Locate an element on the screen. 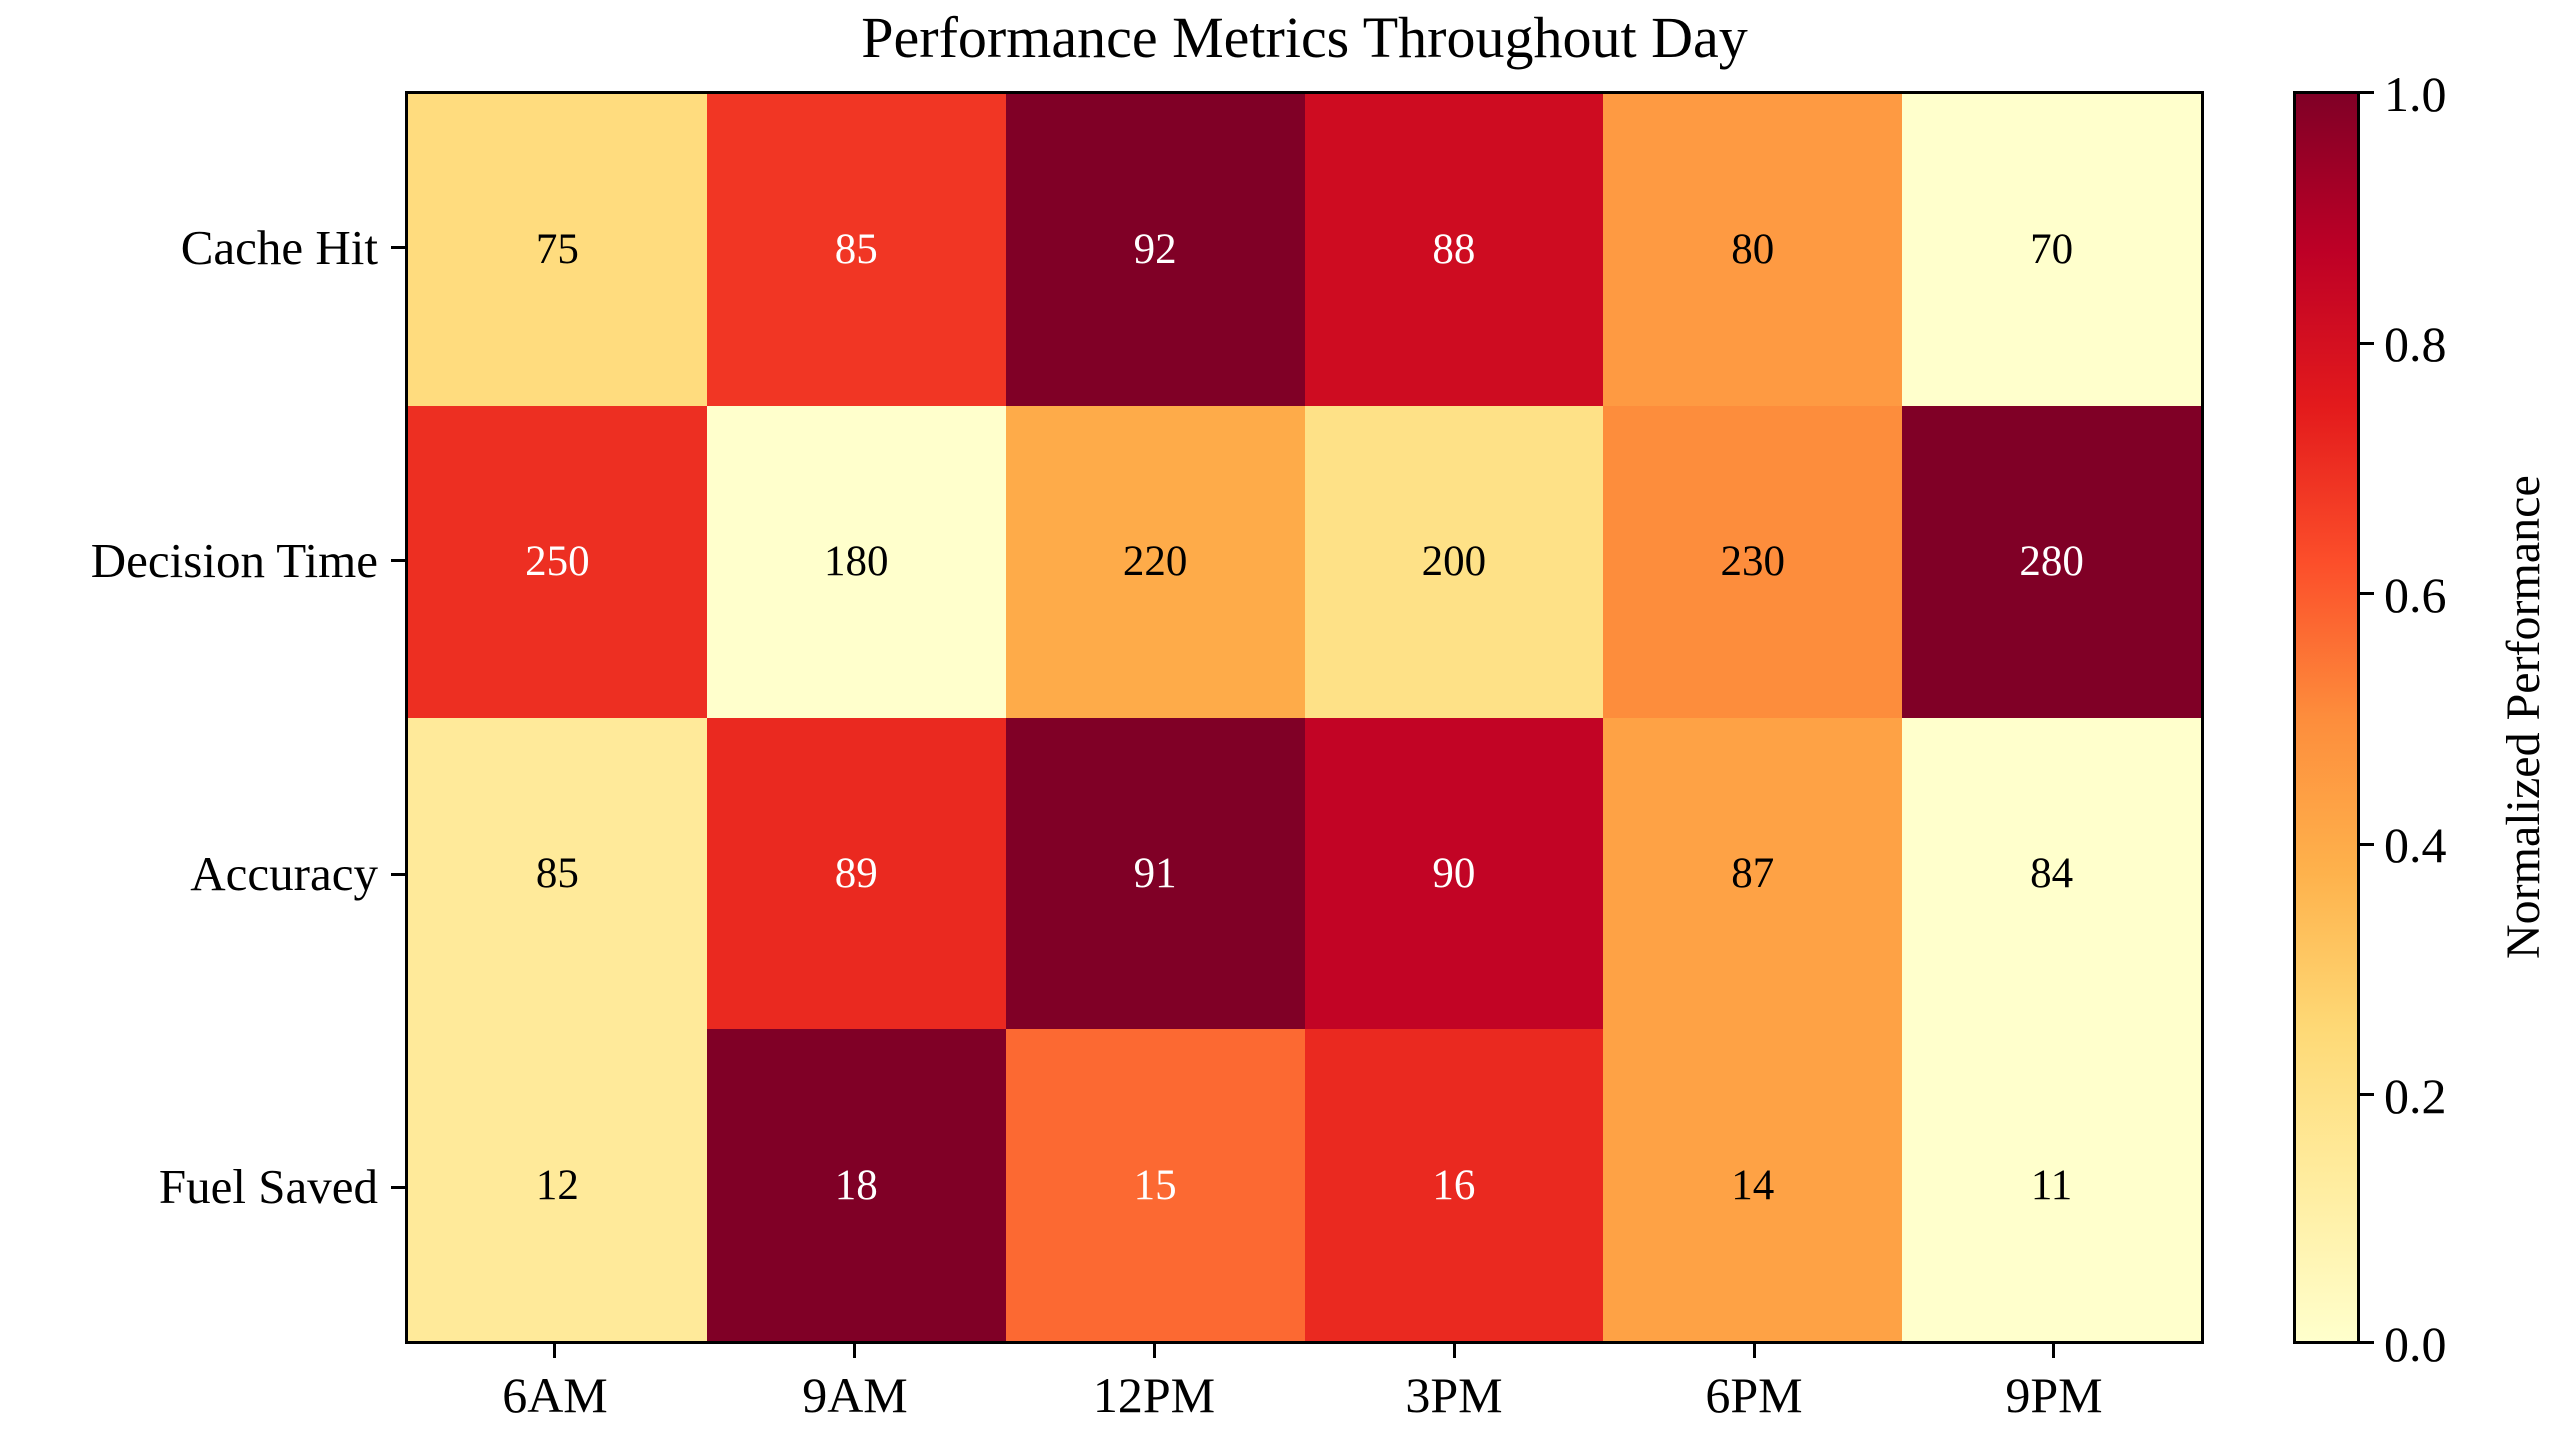 Image resolution: width=2560 pixels, height=1448 pixels. y-label-decision-time: Decision Time is located at coordinates (234, 560).